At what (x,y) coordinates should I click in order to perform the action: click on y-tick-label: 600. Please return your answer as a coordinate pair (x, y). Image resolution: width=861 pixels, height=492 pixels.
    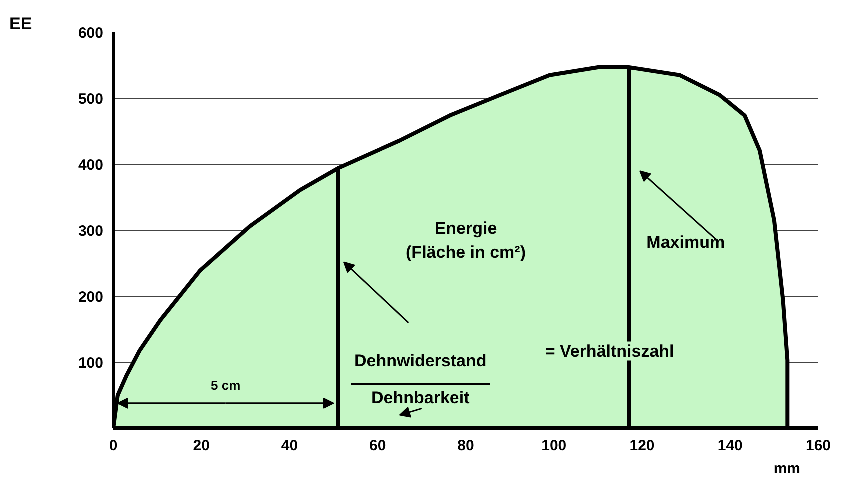
    Looking at the image, I should click on (91, 33).